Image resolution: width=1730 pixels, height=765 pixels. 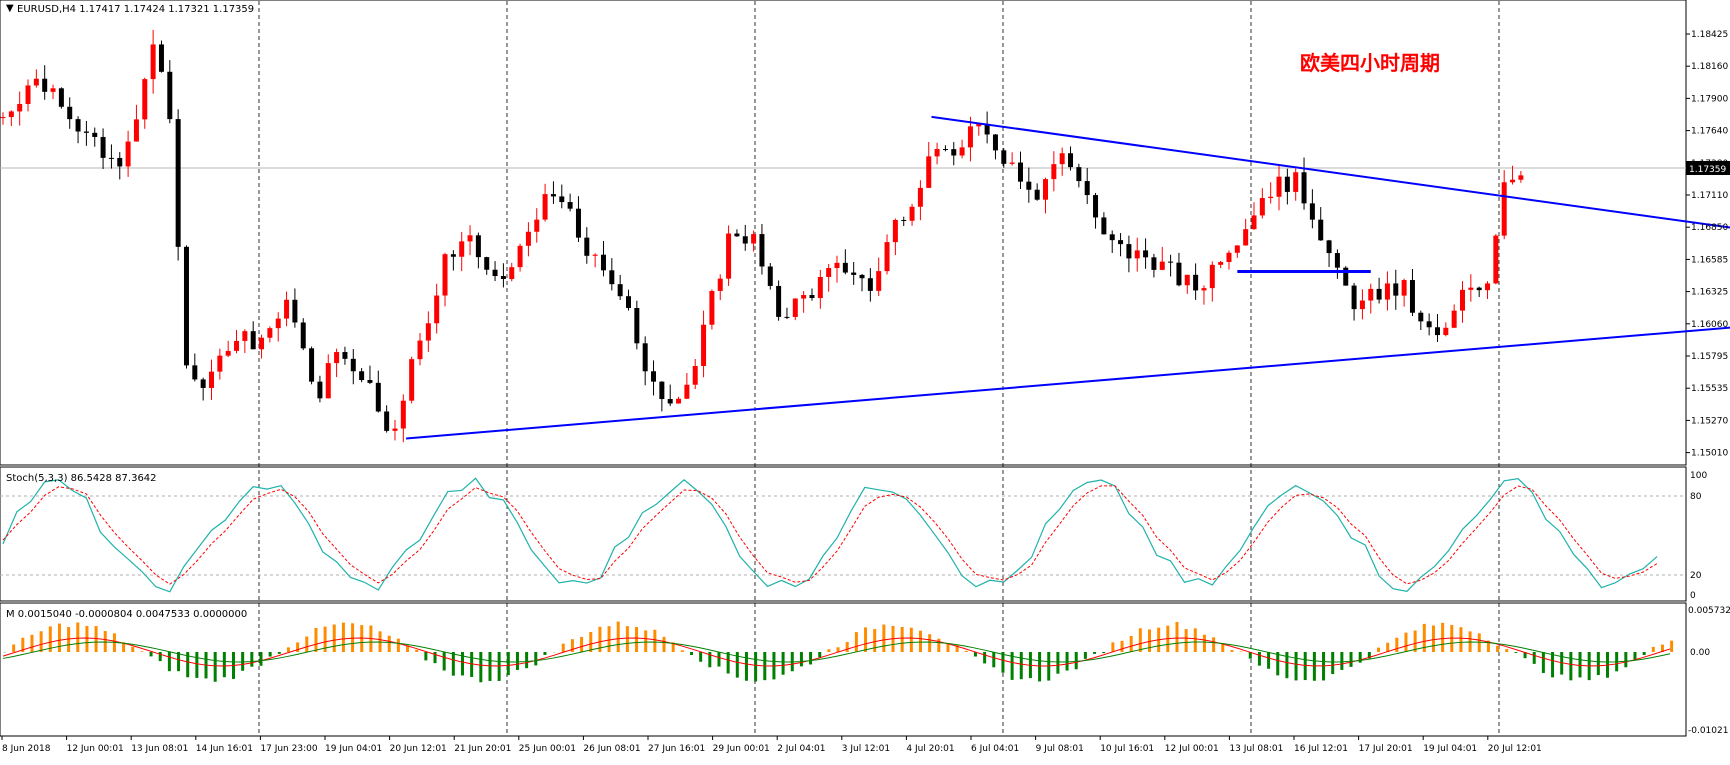 I want to click on chart-annotation: 欧美四小时周期, so click(x=1370, y=63).